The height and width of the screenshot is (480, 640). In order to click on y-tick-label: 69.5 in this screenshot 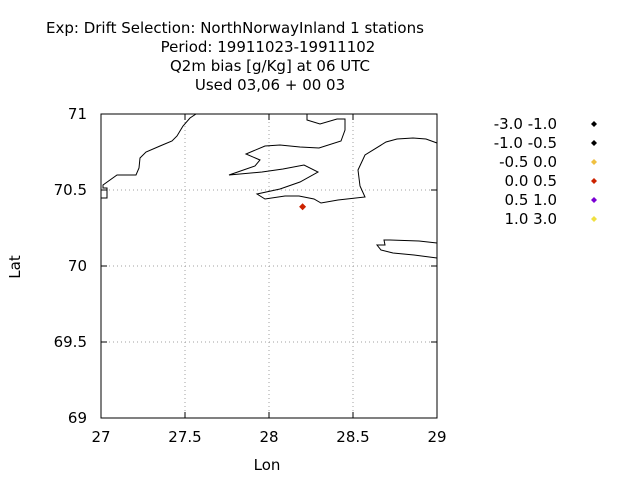, I will do `click(70, 342)`.